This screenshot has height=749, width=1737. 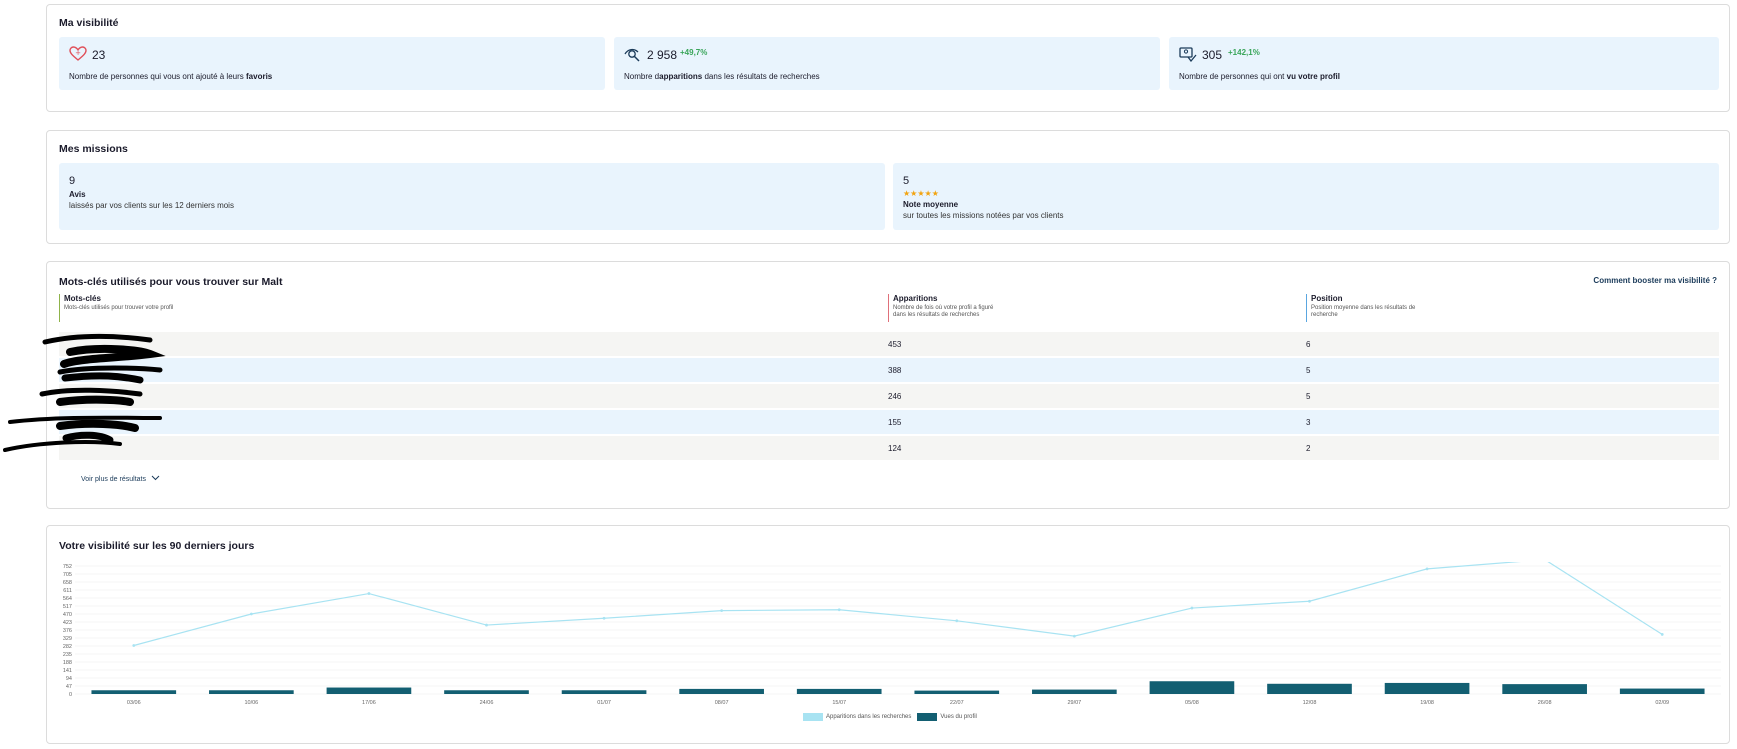 I want to click on legend-swatch-appearances, so click(x=813, y=717).